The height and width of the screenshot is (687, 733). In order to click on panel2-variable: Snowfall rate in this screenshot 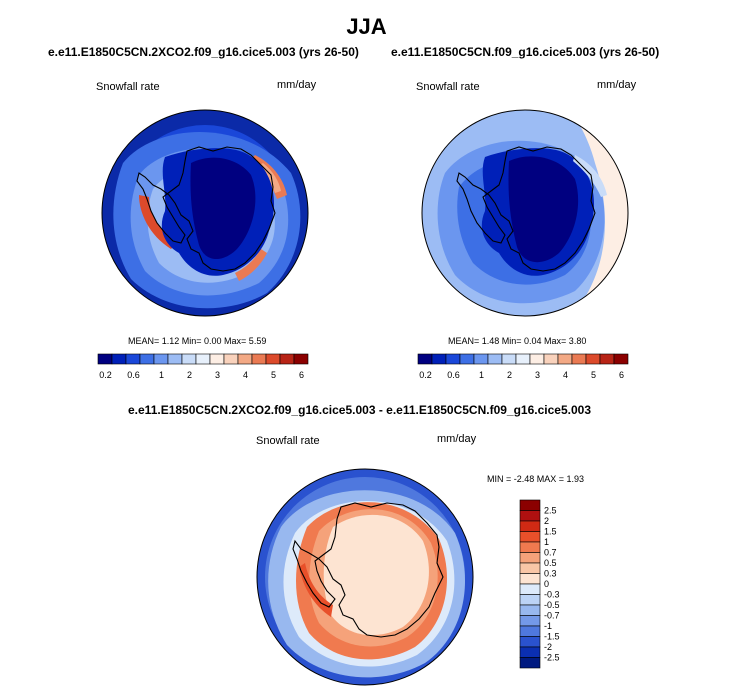, I will do `click(448, 87)`.